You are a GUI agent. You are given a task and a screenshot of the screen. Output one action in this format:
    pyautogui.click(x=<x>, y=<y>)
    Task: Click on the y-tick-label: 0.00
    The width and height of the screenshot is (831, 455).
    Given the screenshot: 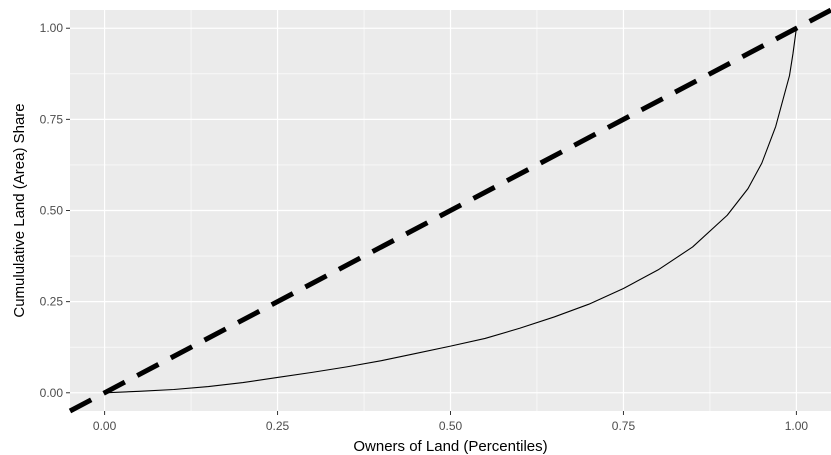 What is the action you would take?
    pyautogui.click(x=52, y=393)
    